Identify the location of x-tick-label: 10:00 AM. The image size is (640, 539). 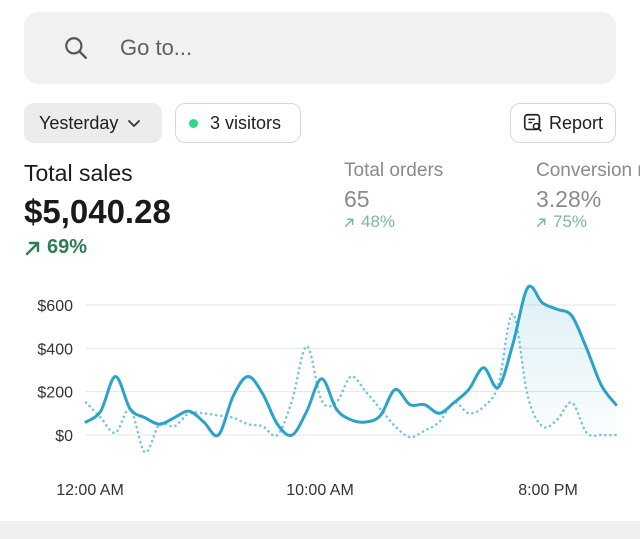
(320, 490).